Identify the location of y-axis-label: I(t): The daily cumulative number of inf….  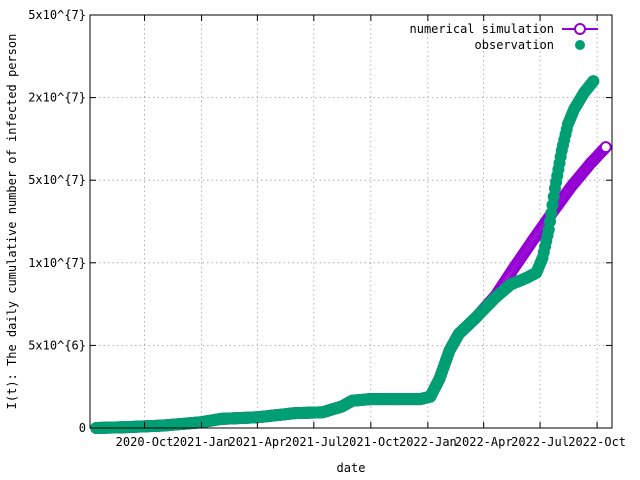
(12, 222).